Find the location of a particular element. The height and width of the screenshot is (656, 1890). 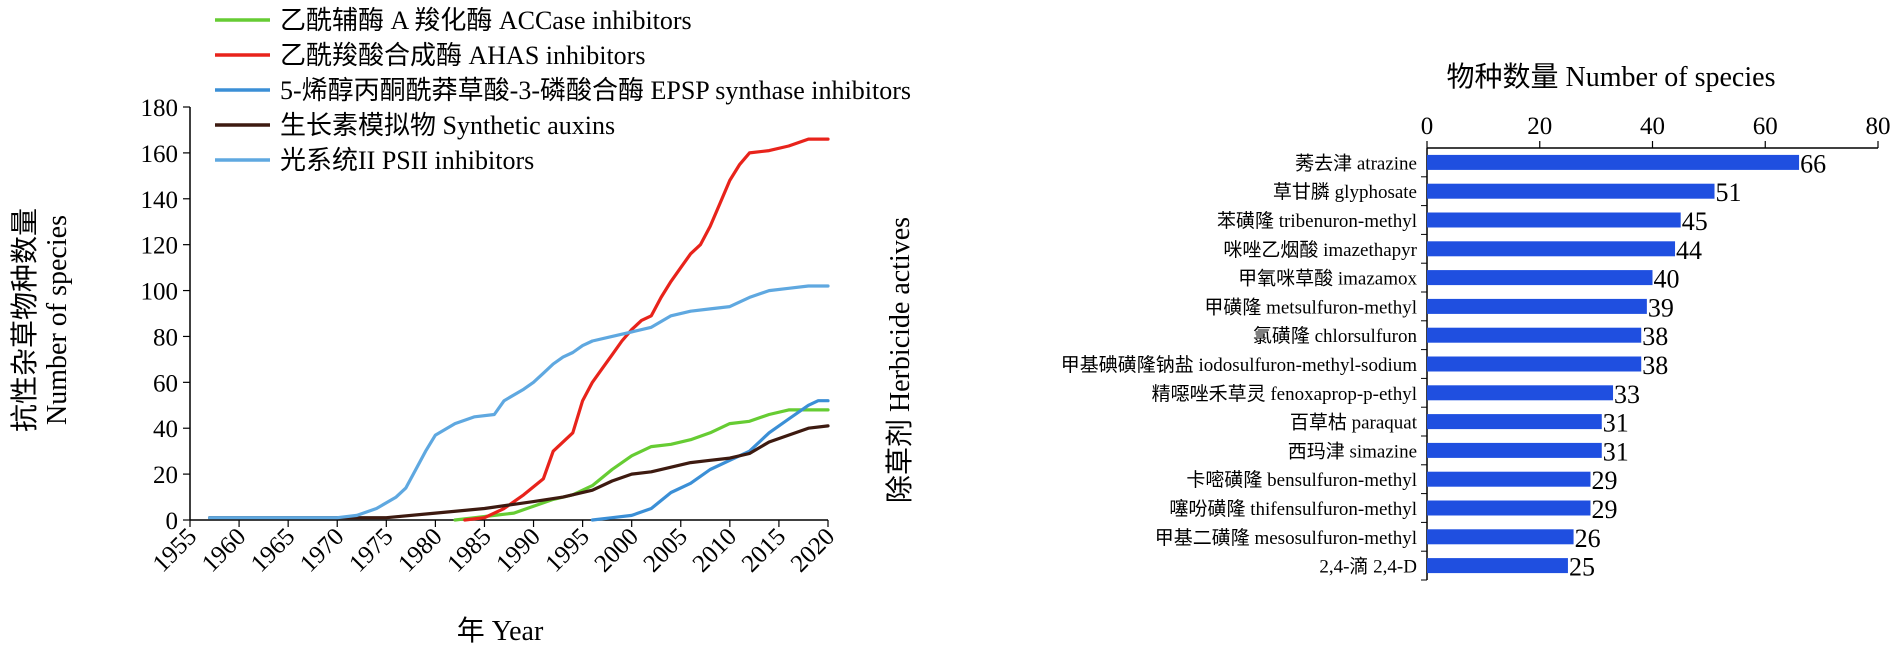

bar-category-label: 甲基碘磺隆钠盐 iodosulfuron-methyl-sodium is located at coordinates (1239, 365).